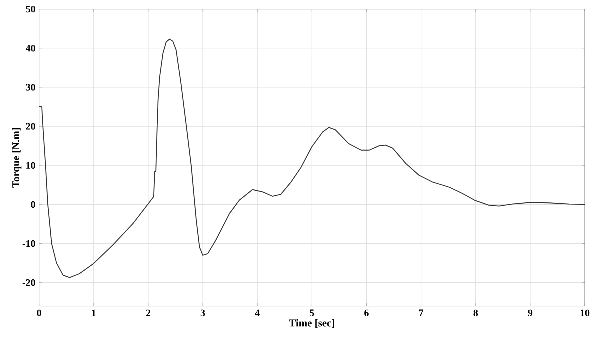 The height and width of the screenshot is (348, 598). I want to click on y-tick-label: 40, so click(31, 48).